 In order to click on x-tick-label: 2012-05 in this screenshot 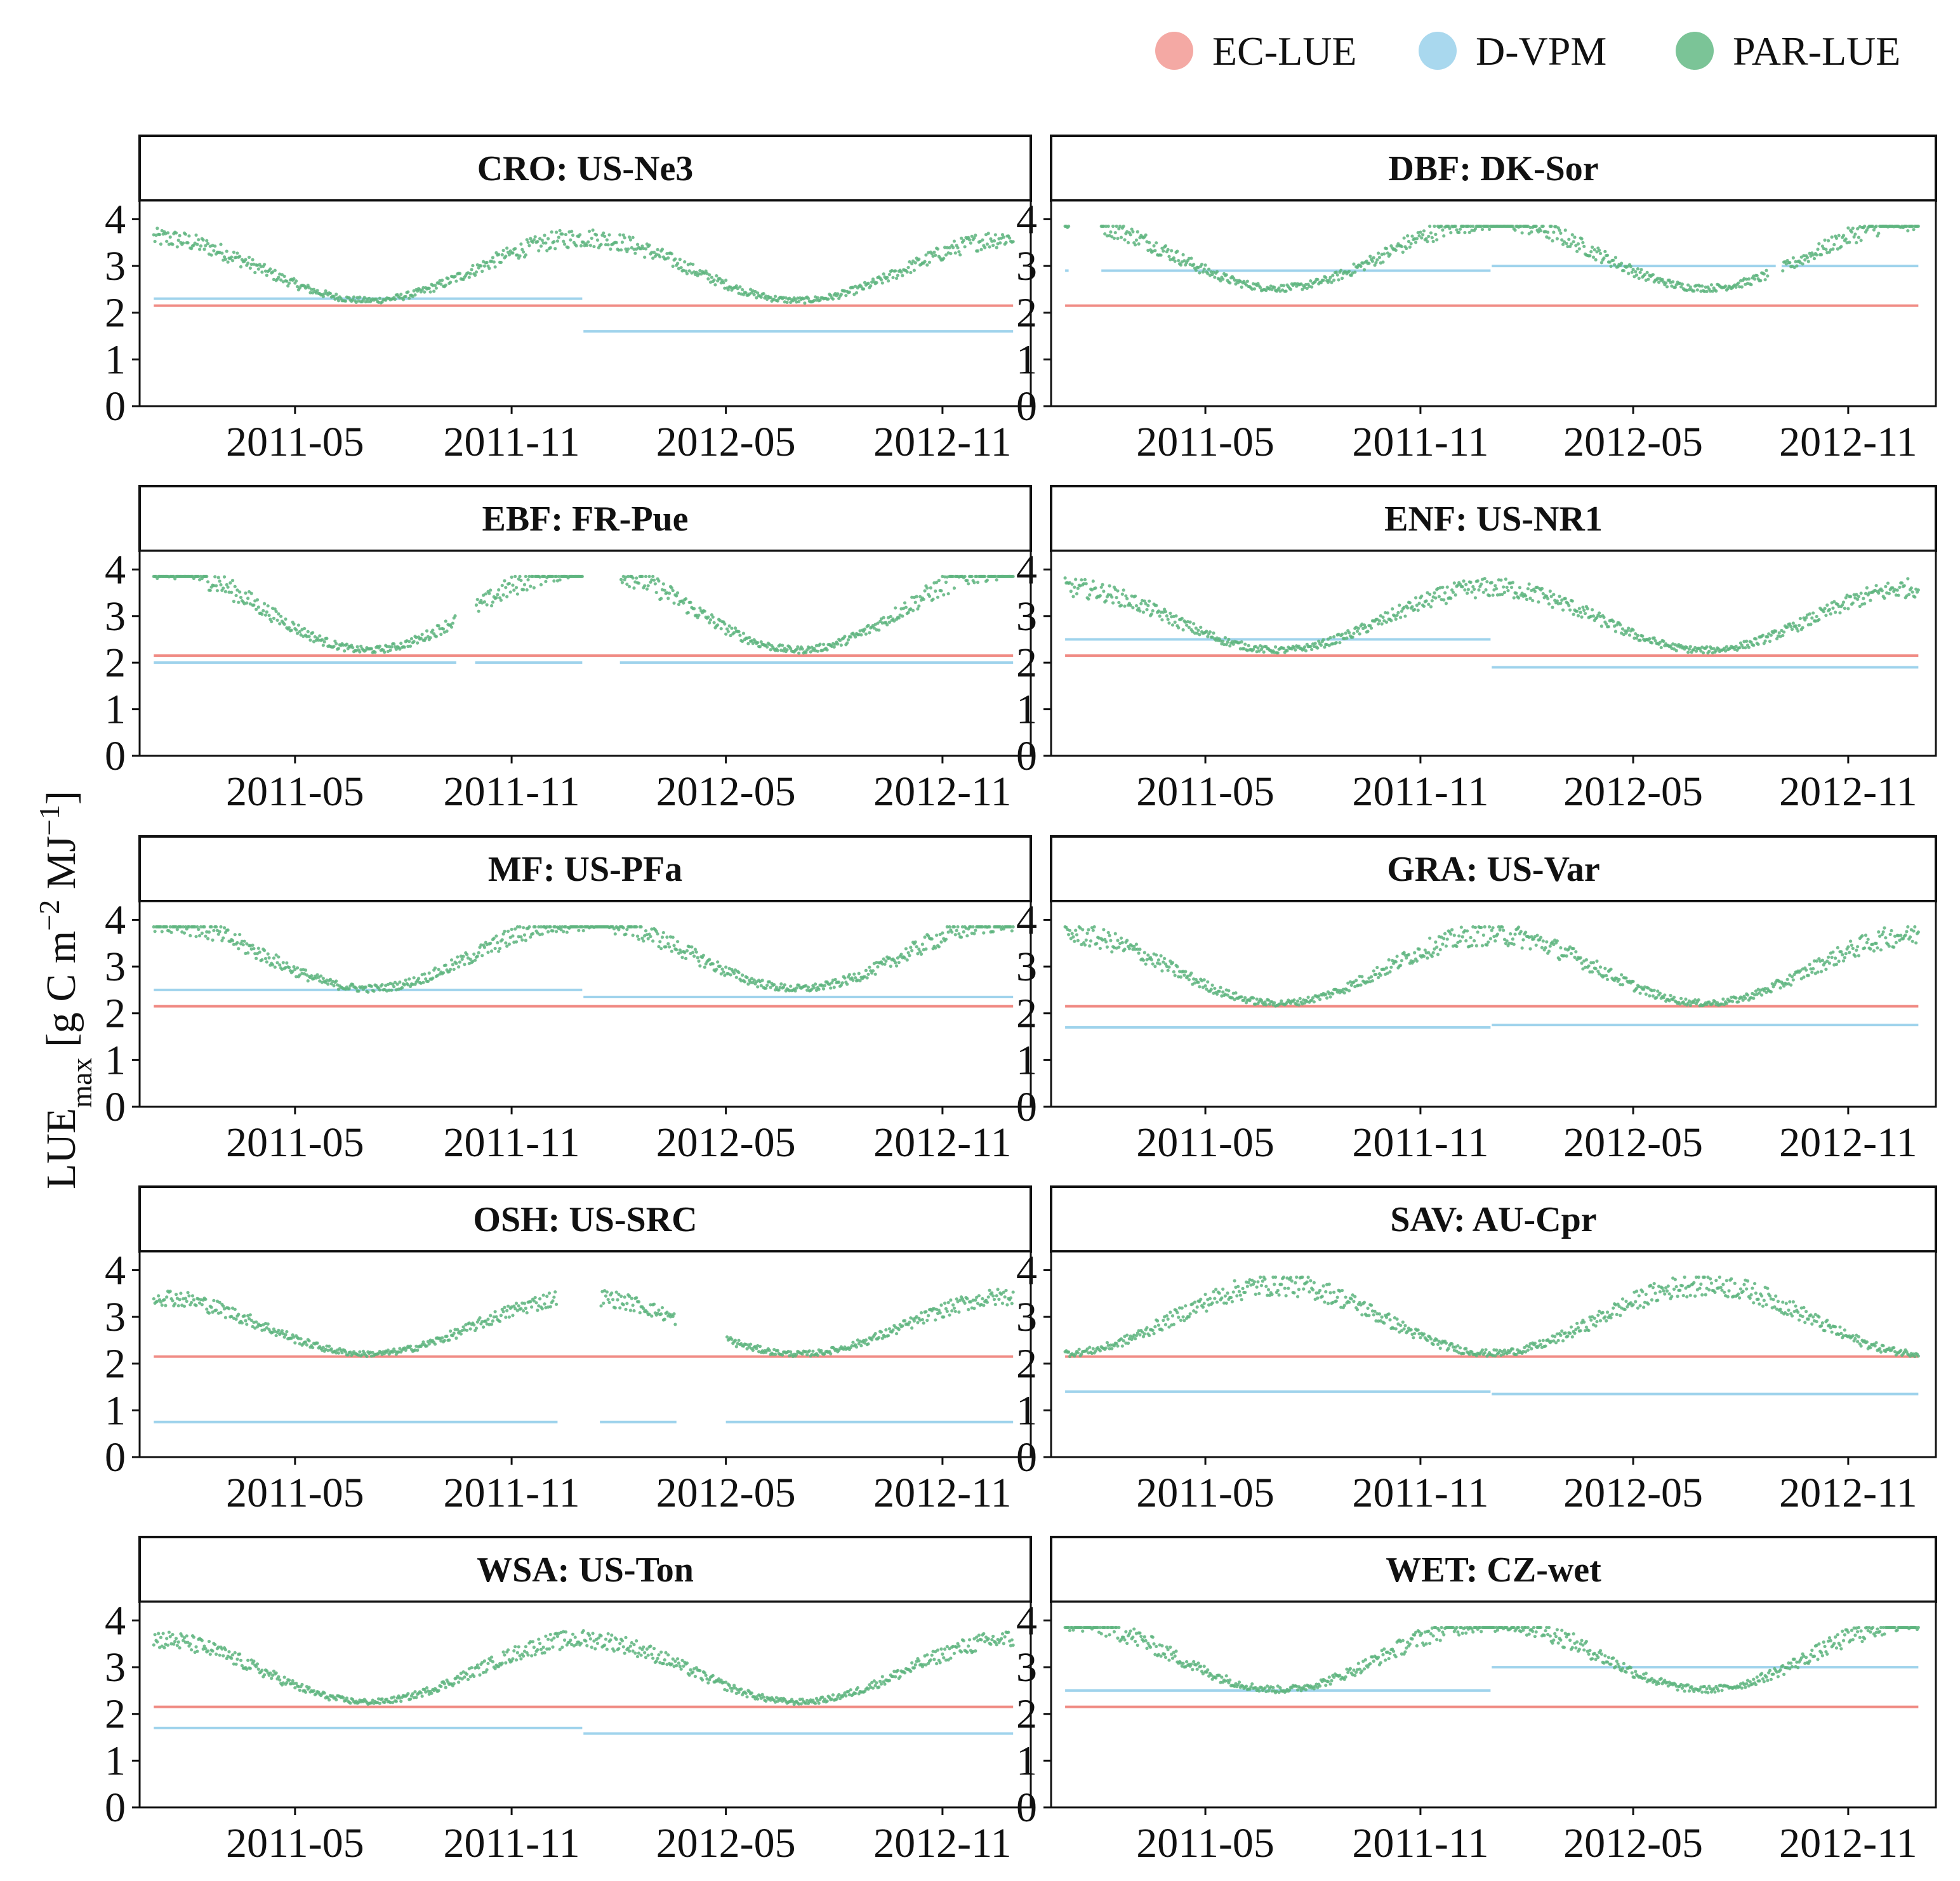, I will do `click(726, 442)`.